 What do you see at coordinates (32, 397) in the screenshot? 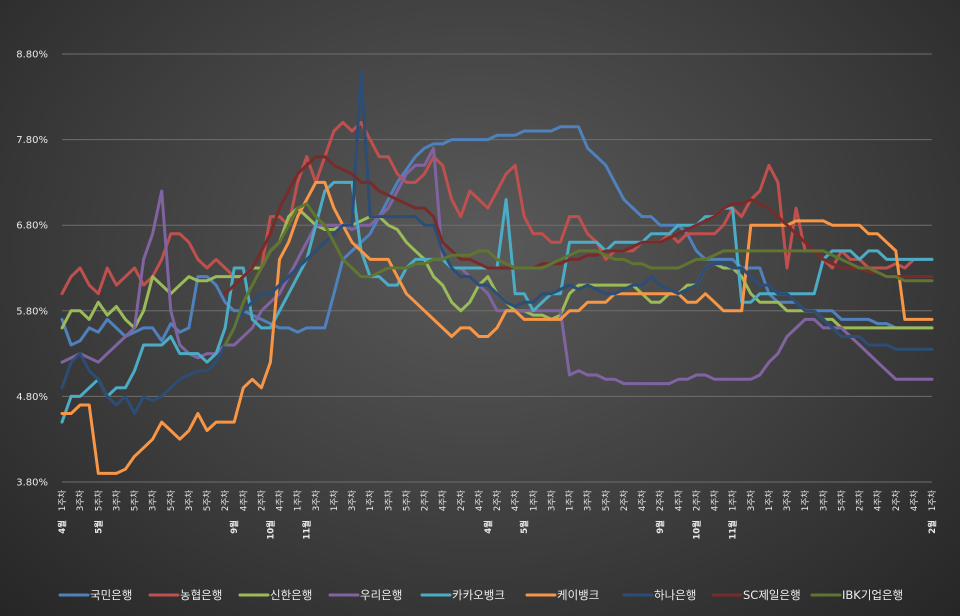
I see `y-tick-label: 4.80%` at bounding box center [32, 397].